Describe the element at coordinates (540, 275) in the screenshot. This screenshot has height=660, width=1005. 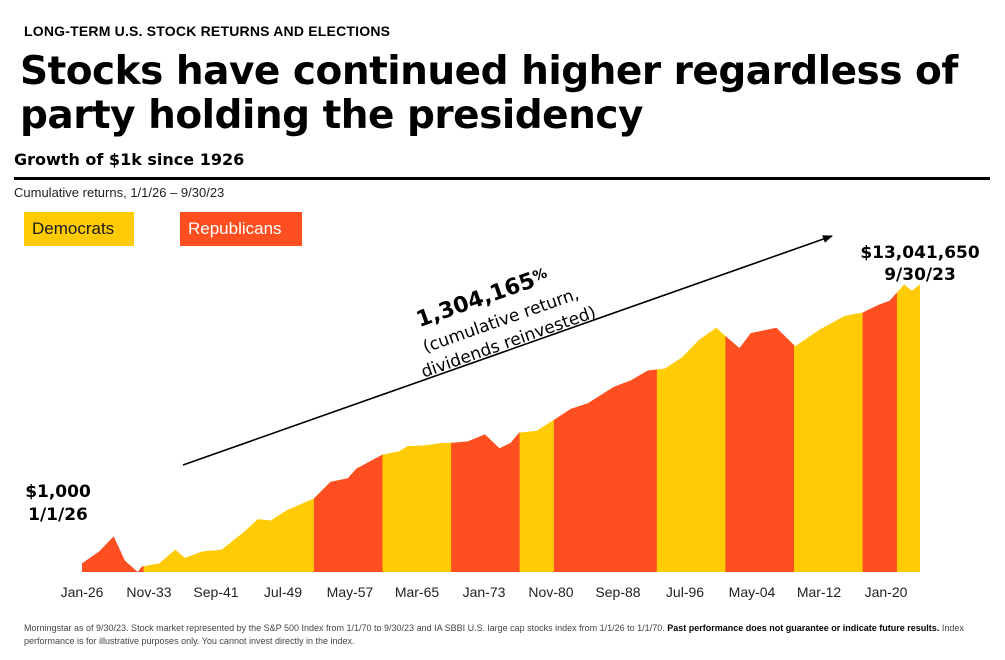
I see `cumulative-return-unit: %` at that location.